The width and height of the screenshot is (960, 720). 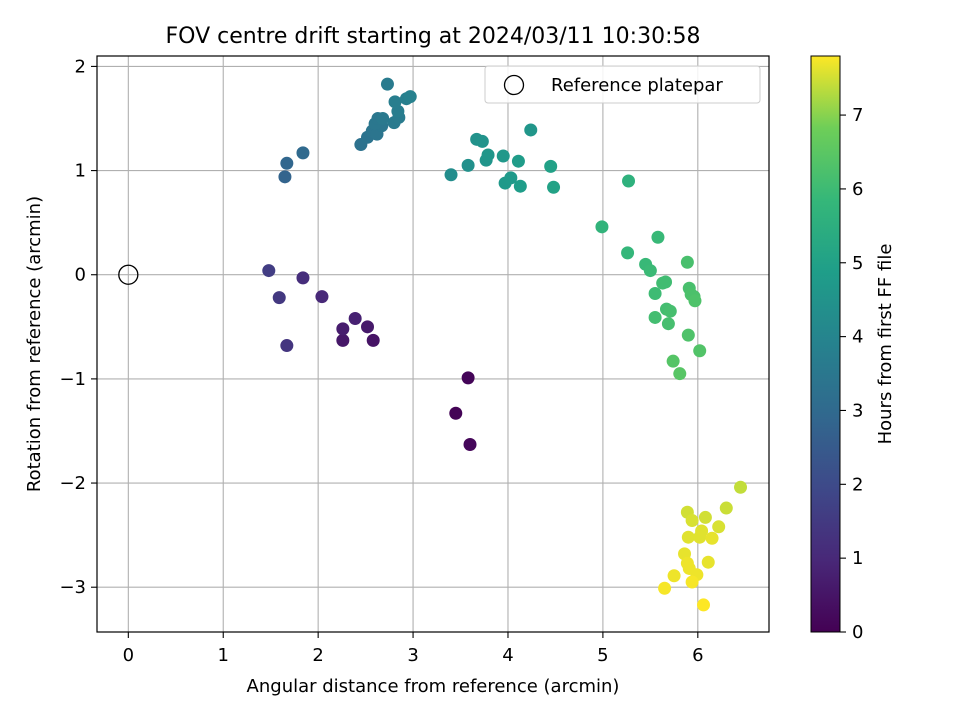 What do you see at coordinates (637, 85) in the screenshot?
I see `legend-reference-label: Reference platepar` at bounding box center [637, 85].